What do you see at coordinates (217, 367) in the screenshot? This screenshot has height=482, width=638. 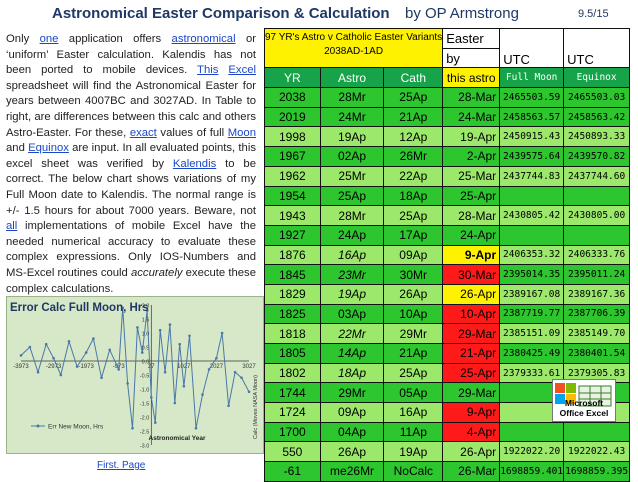 I see `x-tick-label: 2027` at bounding box center [217, 367].